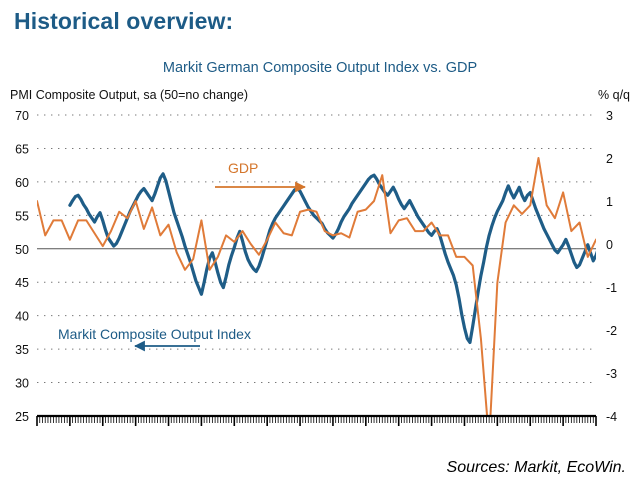  What do you see at coordinates (611, 374) in the screenshot?
I see `right-axis-tick-label: -3` at bounding box center [611, 374].